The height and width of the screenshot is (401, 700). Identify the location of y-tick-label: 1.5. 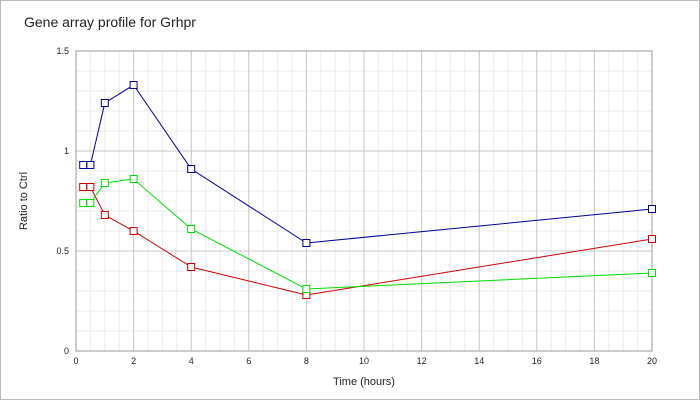
(62, 51).